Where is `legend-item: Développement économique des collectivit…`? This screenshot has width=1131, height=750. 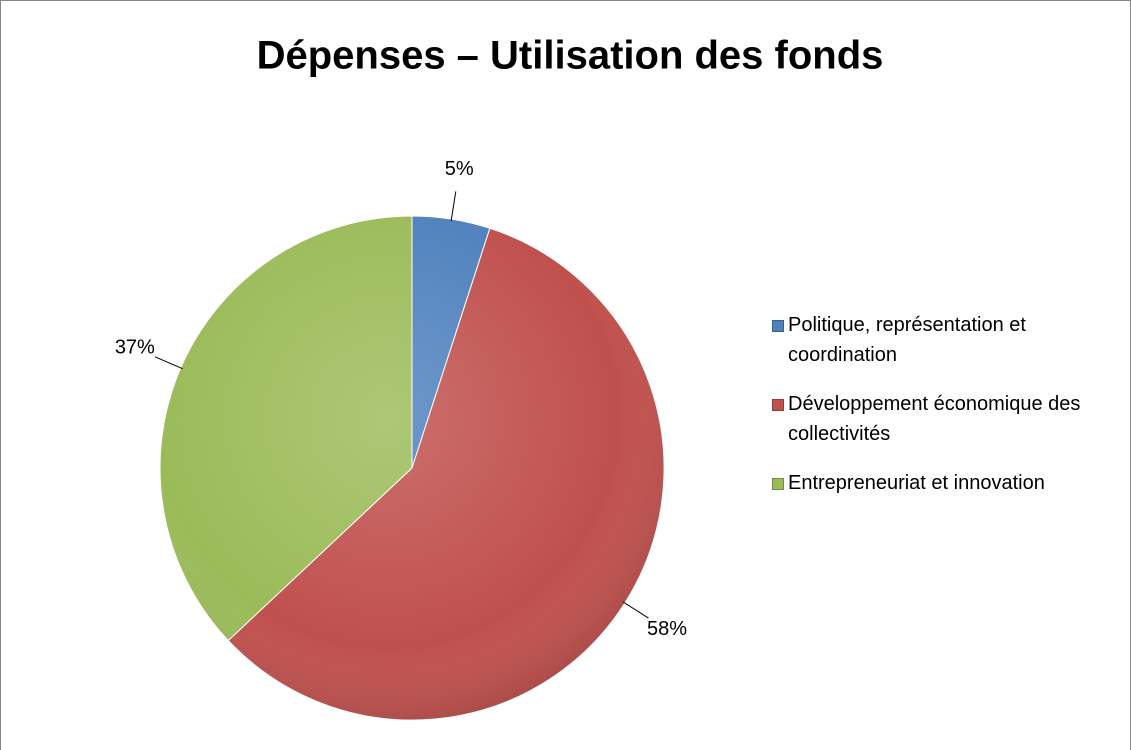
legend-item: Développement économique des collectivit… is located at coordinates (945, 419).